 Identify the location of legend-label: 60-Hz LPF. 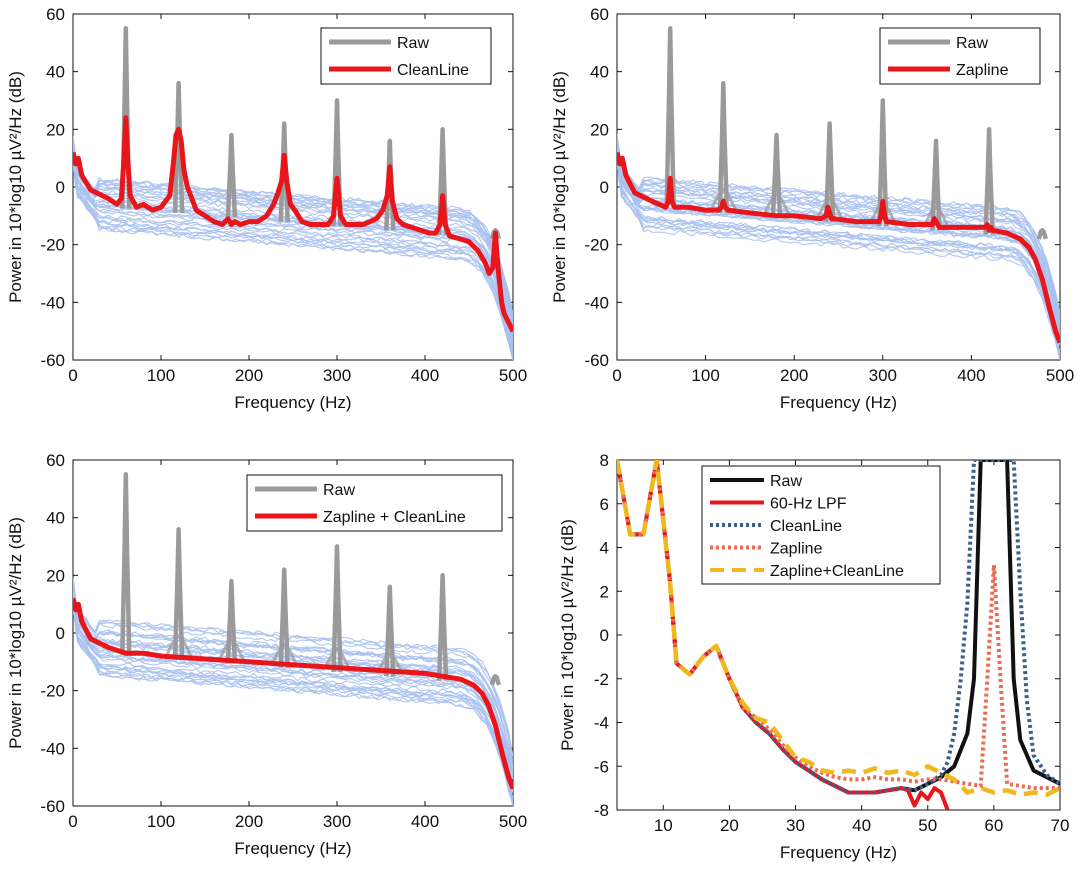
(808, 504).